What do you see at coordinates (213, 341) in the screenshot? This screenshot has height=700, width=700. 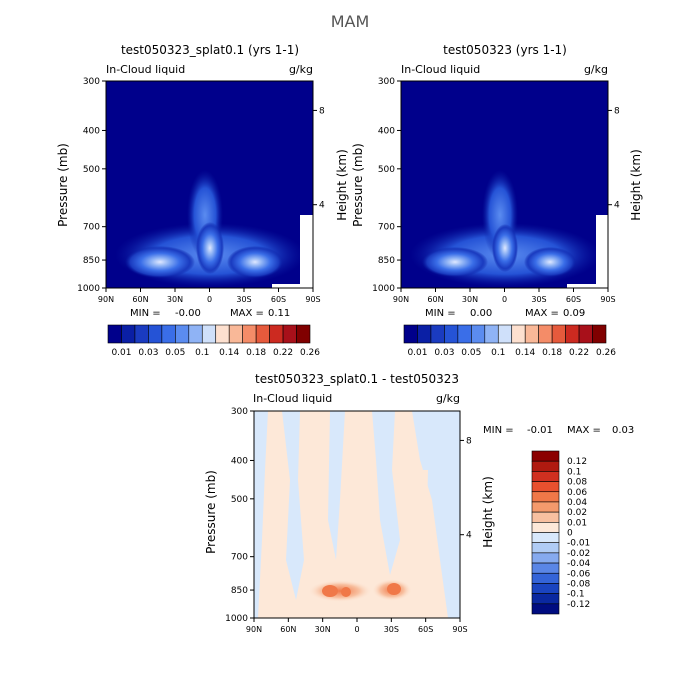 I see `panel-1-colorbar: 0.01 0.03 0.05 0.1 0.14 0.18 0.22 0.26` at bounding box center [213, 341].